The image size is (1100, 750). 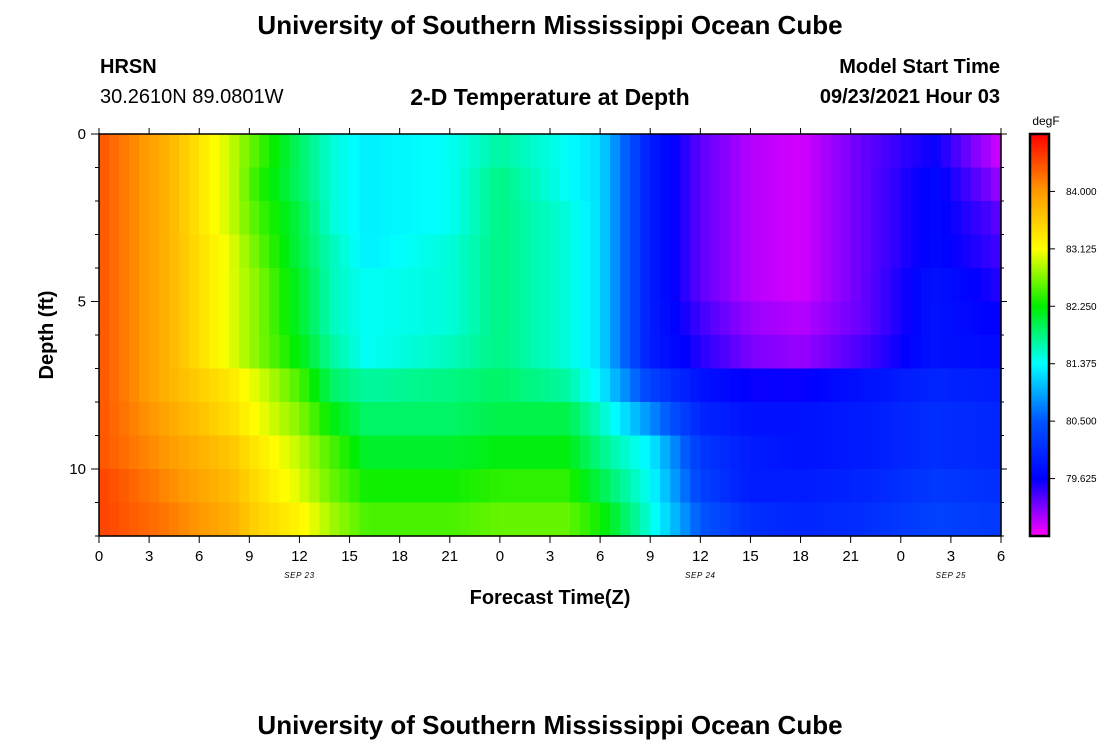 What do you see at coordinates (951, 556) in the screenshot?
I see `x-tick-label: 3` at bounding box center [951, 556].